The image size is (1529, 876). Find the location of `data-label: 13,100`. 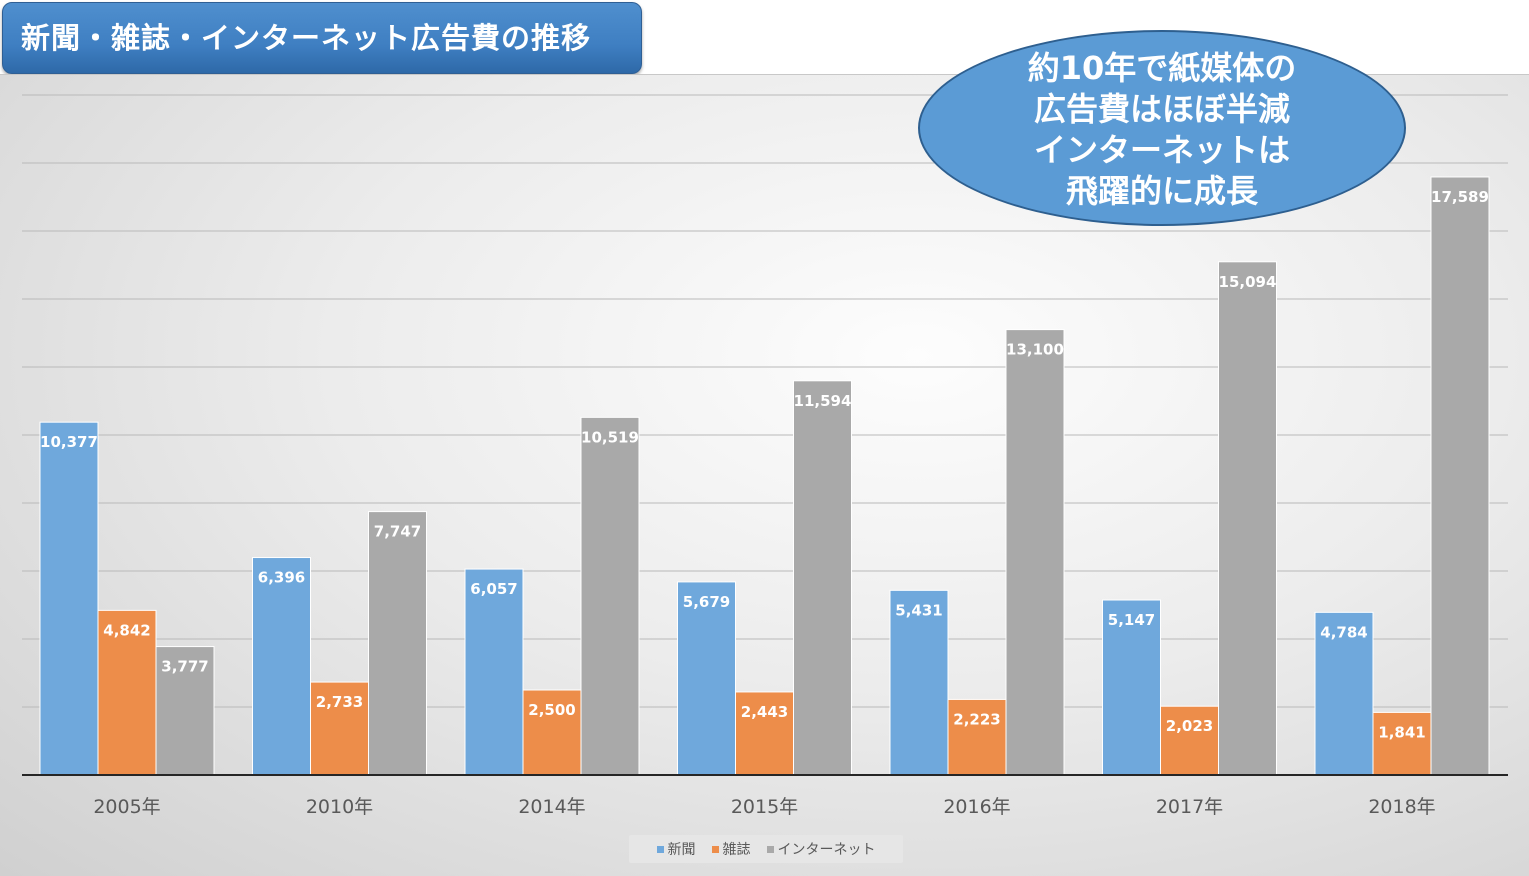

data-label: 13,100 is located at coordinates (1035, 350).